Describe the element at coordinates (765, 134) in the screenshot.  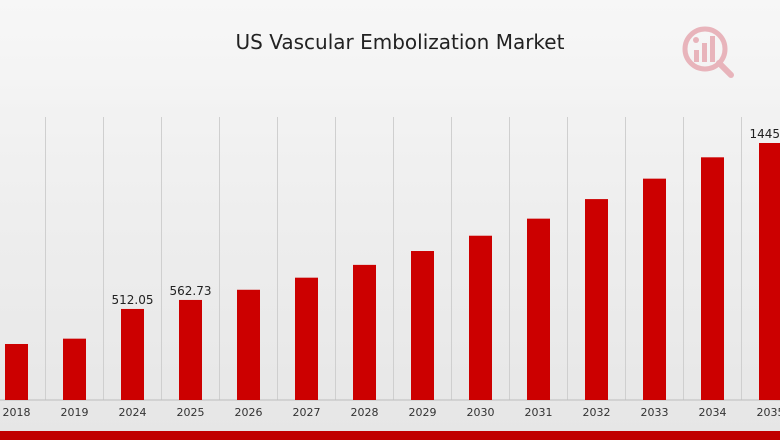
I see `data-label-2035: 1445.5` at that location.